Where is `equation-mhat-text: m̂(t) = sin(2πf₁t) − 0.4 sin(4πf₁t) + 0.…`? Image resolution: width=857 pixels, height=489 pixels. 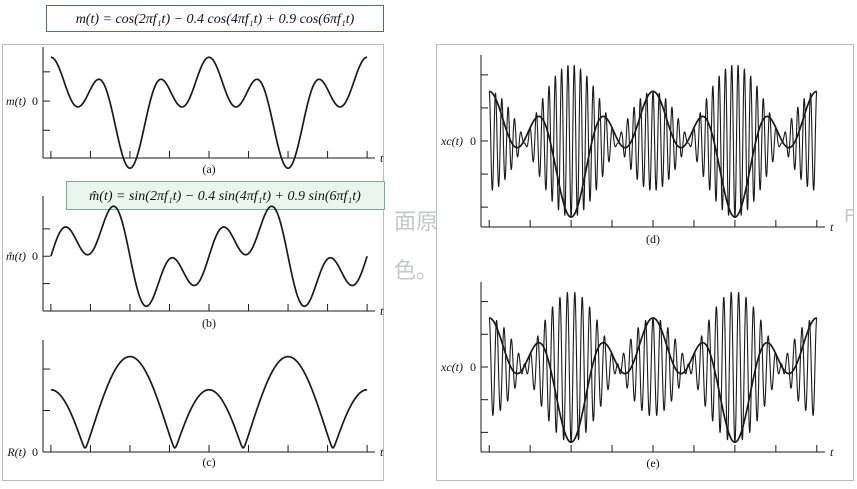
equation-mhat-text: m̂(t) = sin(2πf₁t) − 0.4 sin(4πf₁t) + 0.… is located at coordinates (225, 196).